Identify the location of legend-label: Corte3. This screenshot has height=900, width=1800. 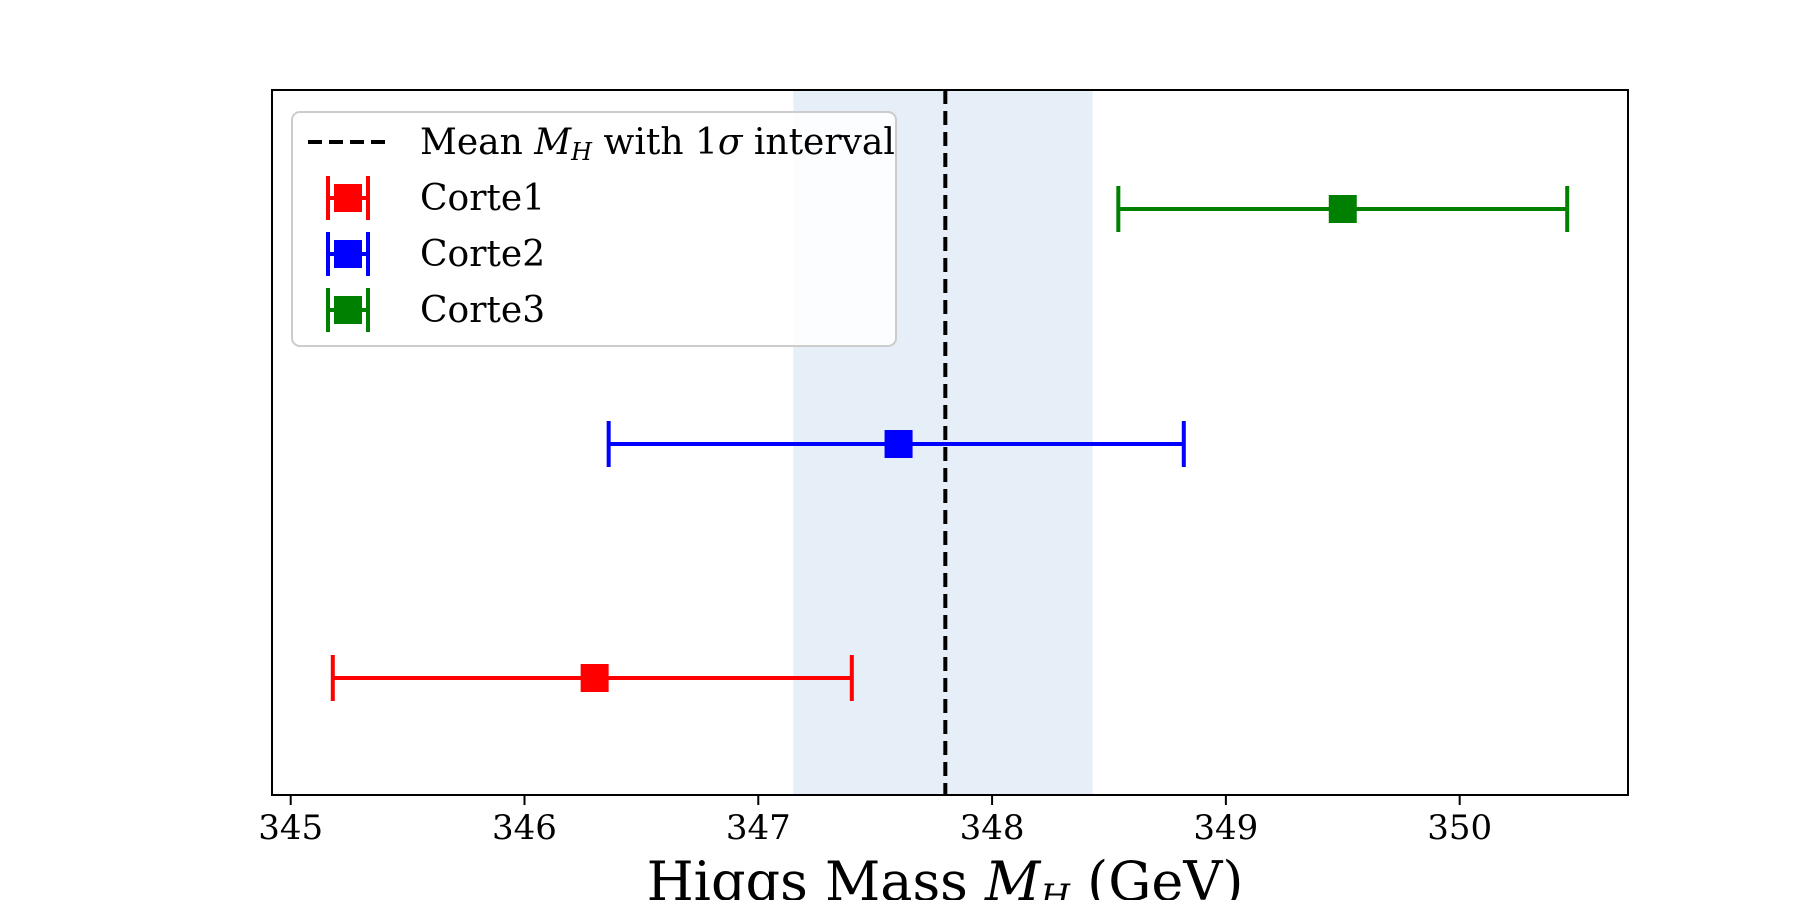
(482, 310).